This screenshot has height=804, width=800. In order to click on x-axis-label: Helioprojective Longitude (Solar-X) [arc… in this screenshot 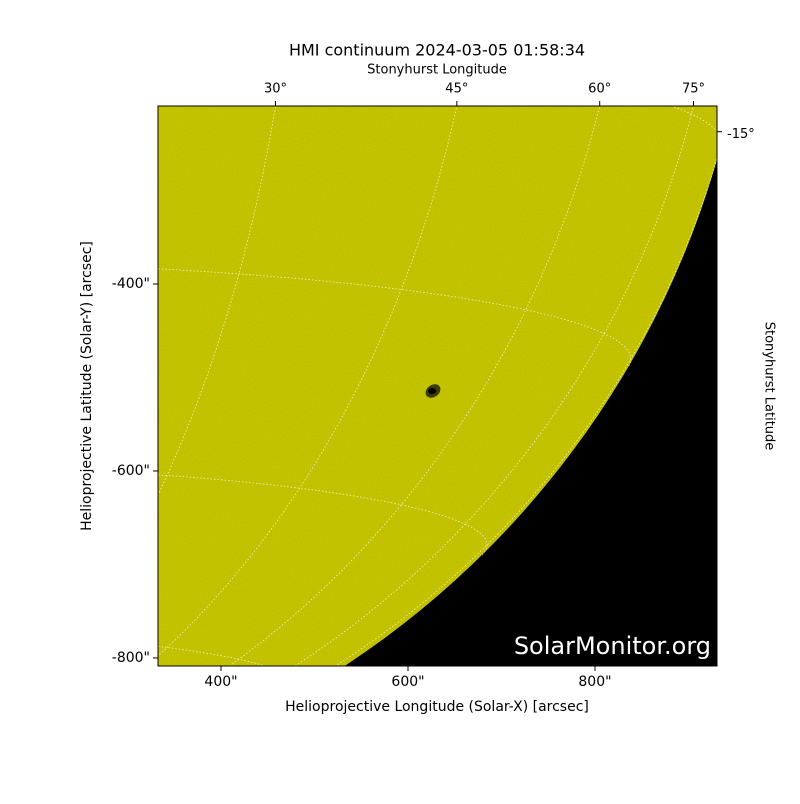, I will do `click(437, 707)`.